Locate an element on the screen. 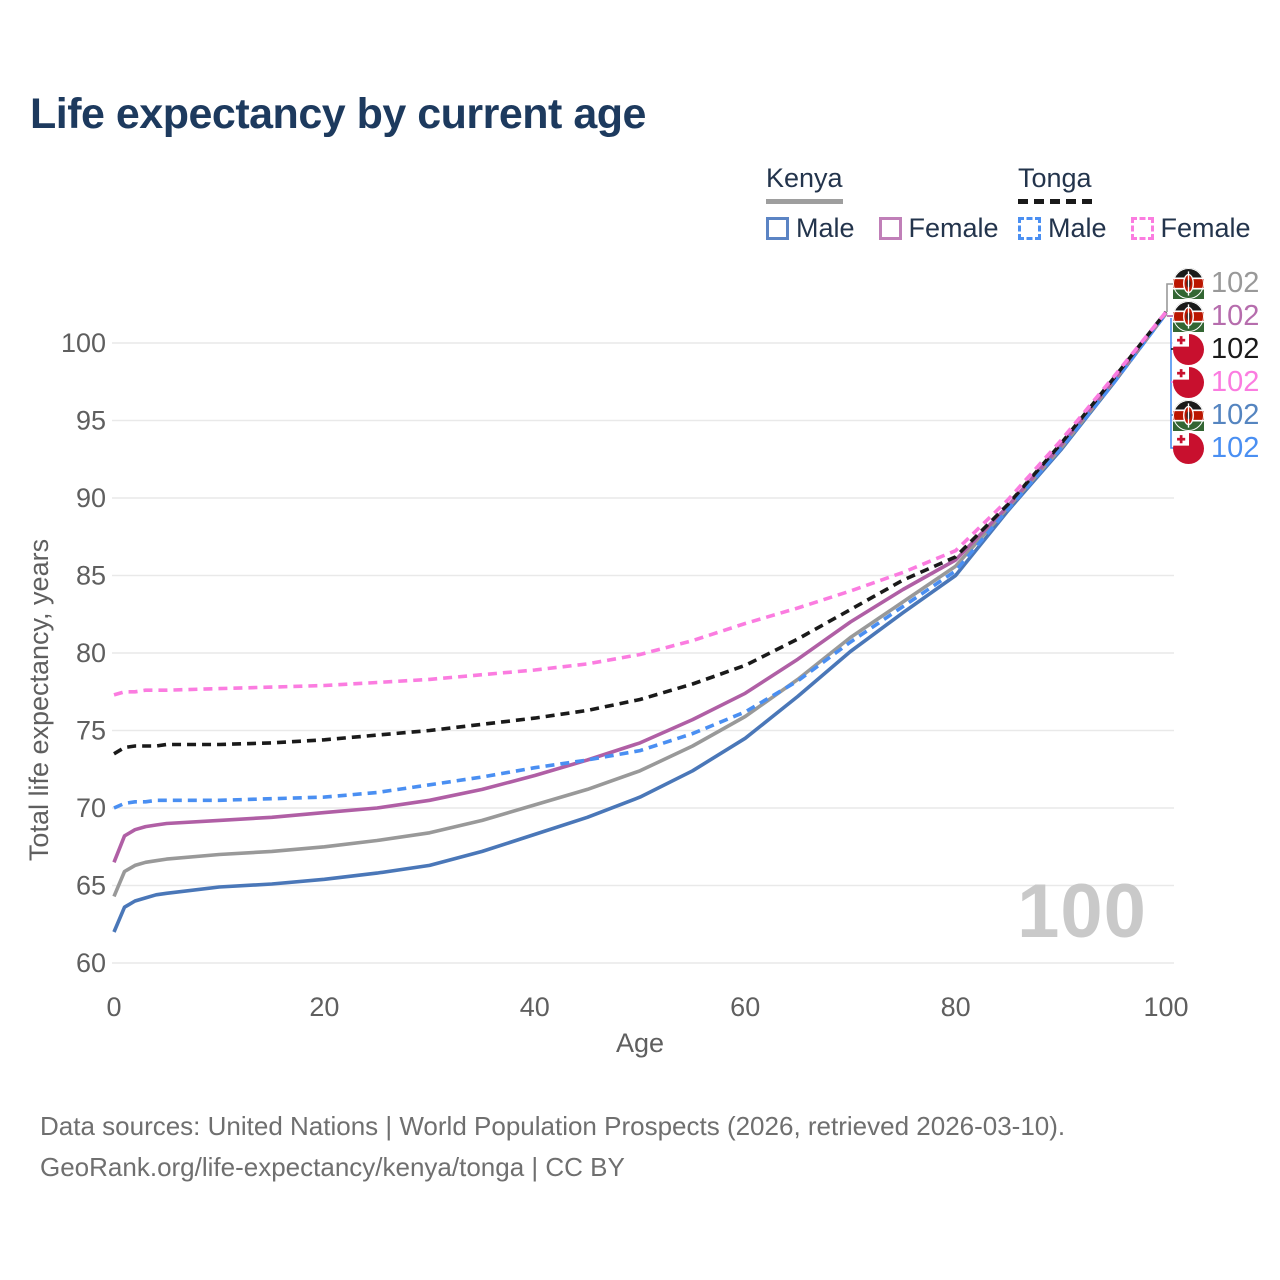 The width and height of the screenshot is (1280, 1280). y-tick-label: 95 is located at coordinates (91, 421).